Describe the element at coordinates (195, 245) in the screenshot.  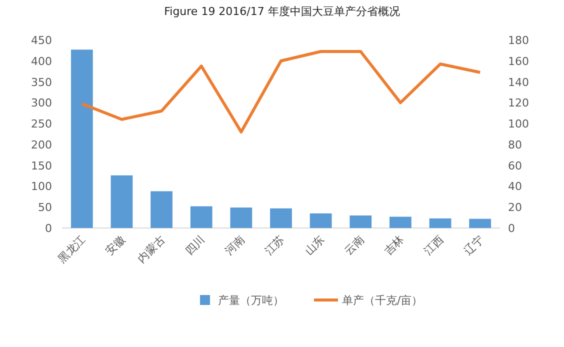
I see `x-tick-label: 四川` at that location.